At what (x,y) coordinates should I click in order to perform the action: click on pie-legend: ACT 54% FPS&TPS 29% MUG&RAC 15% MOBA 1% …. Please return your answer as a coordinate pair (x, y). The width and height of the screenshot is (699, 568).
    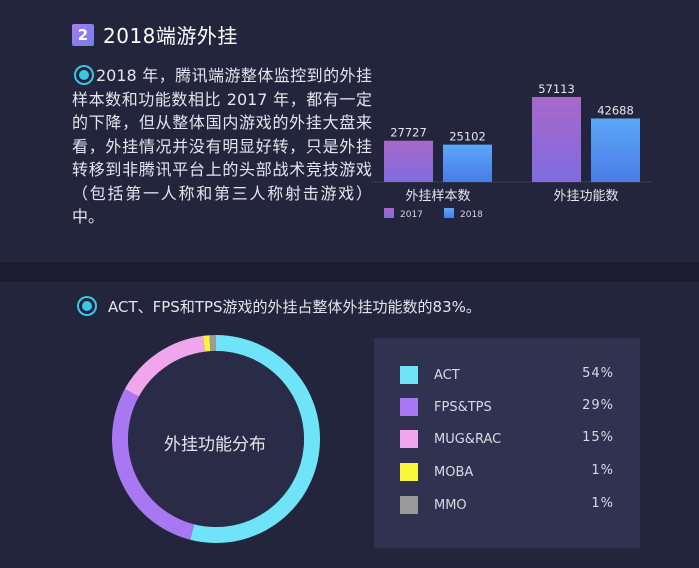
    Looking at the image, I should click on (507, 443).